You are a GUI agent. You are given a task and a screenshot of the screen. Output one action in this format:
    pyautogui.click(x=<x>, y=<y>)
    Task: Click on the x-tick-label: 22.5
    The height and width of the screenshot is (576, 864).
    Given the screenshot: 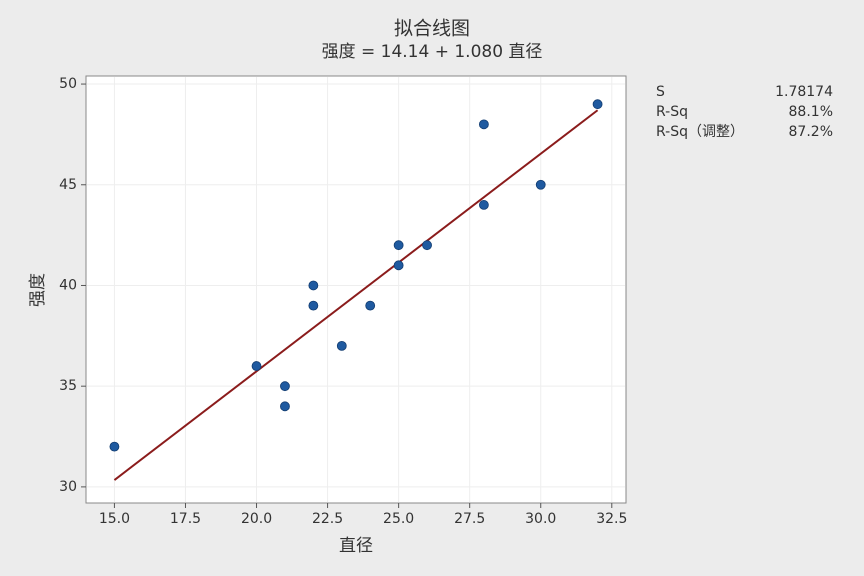 What is the action you would take?
    pyautogui.click(x=327, y=519)
    